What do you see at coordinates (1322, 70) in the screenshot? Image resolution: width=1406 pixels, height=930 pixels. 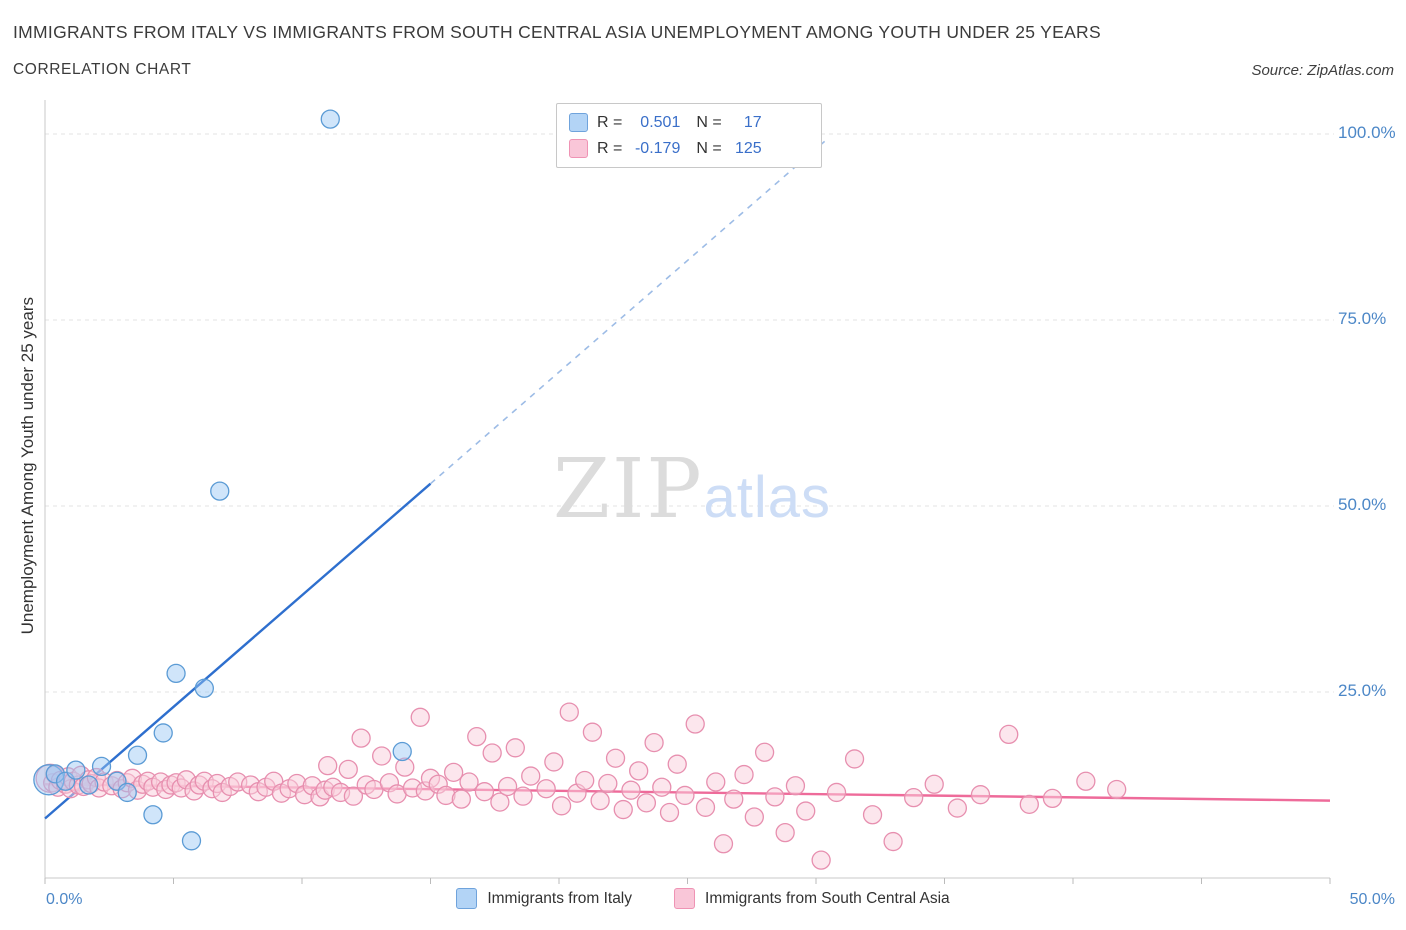 I see `source-link: Source: ZipAtlas.com` at bounding box center [1322, 70].